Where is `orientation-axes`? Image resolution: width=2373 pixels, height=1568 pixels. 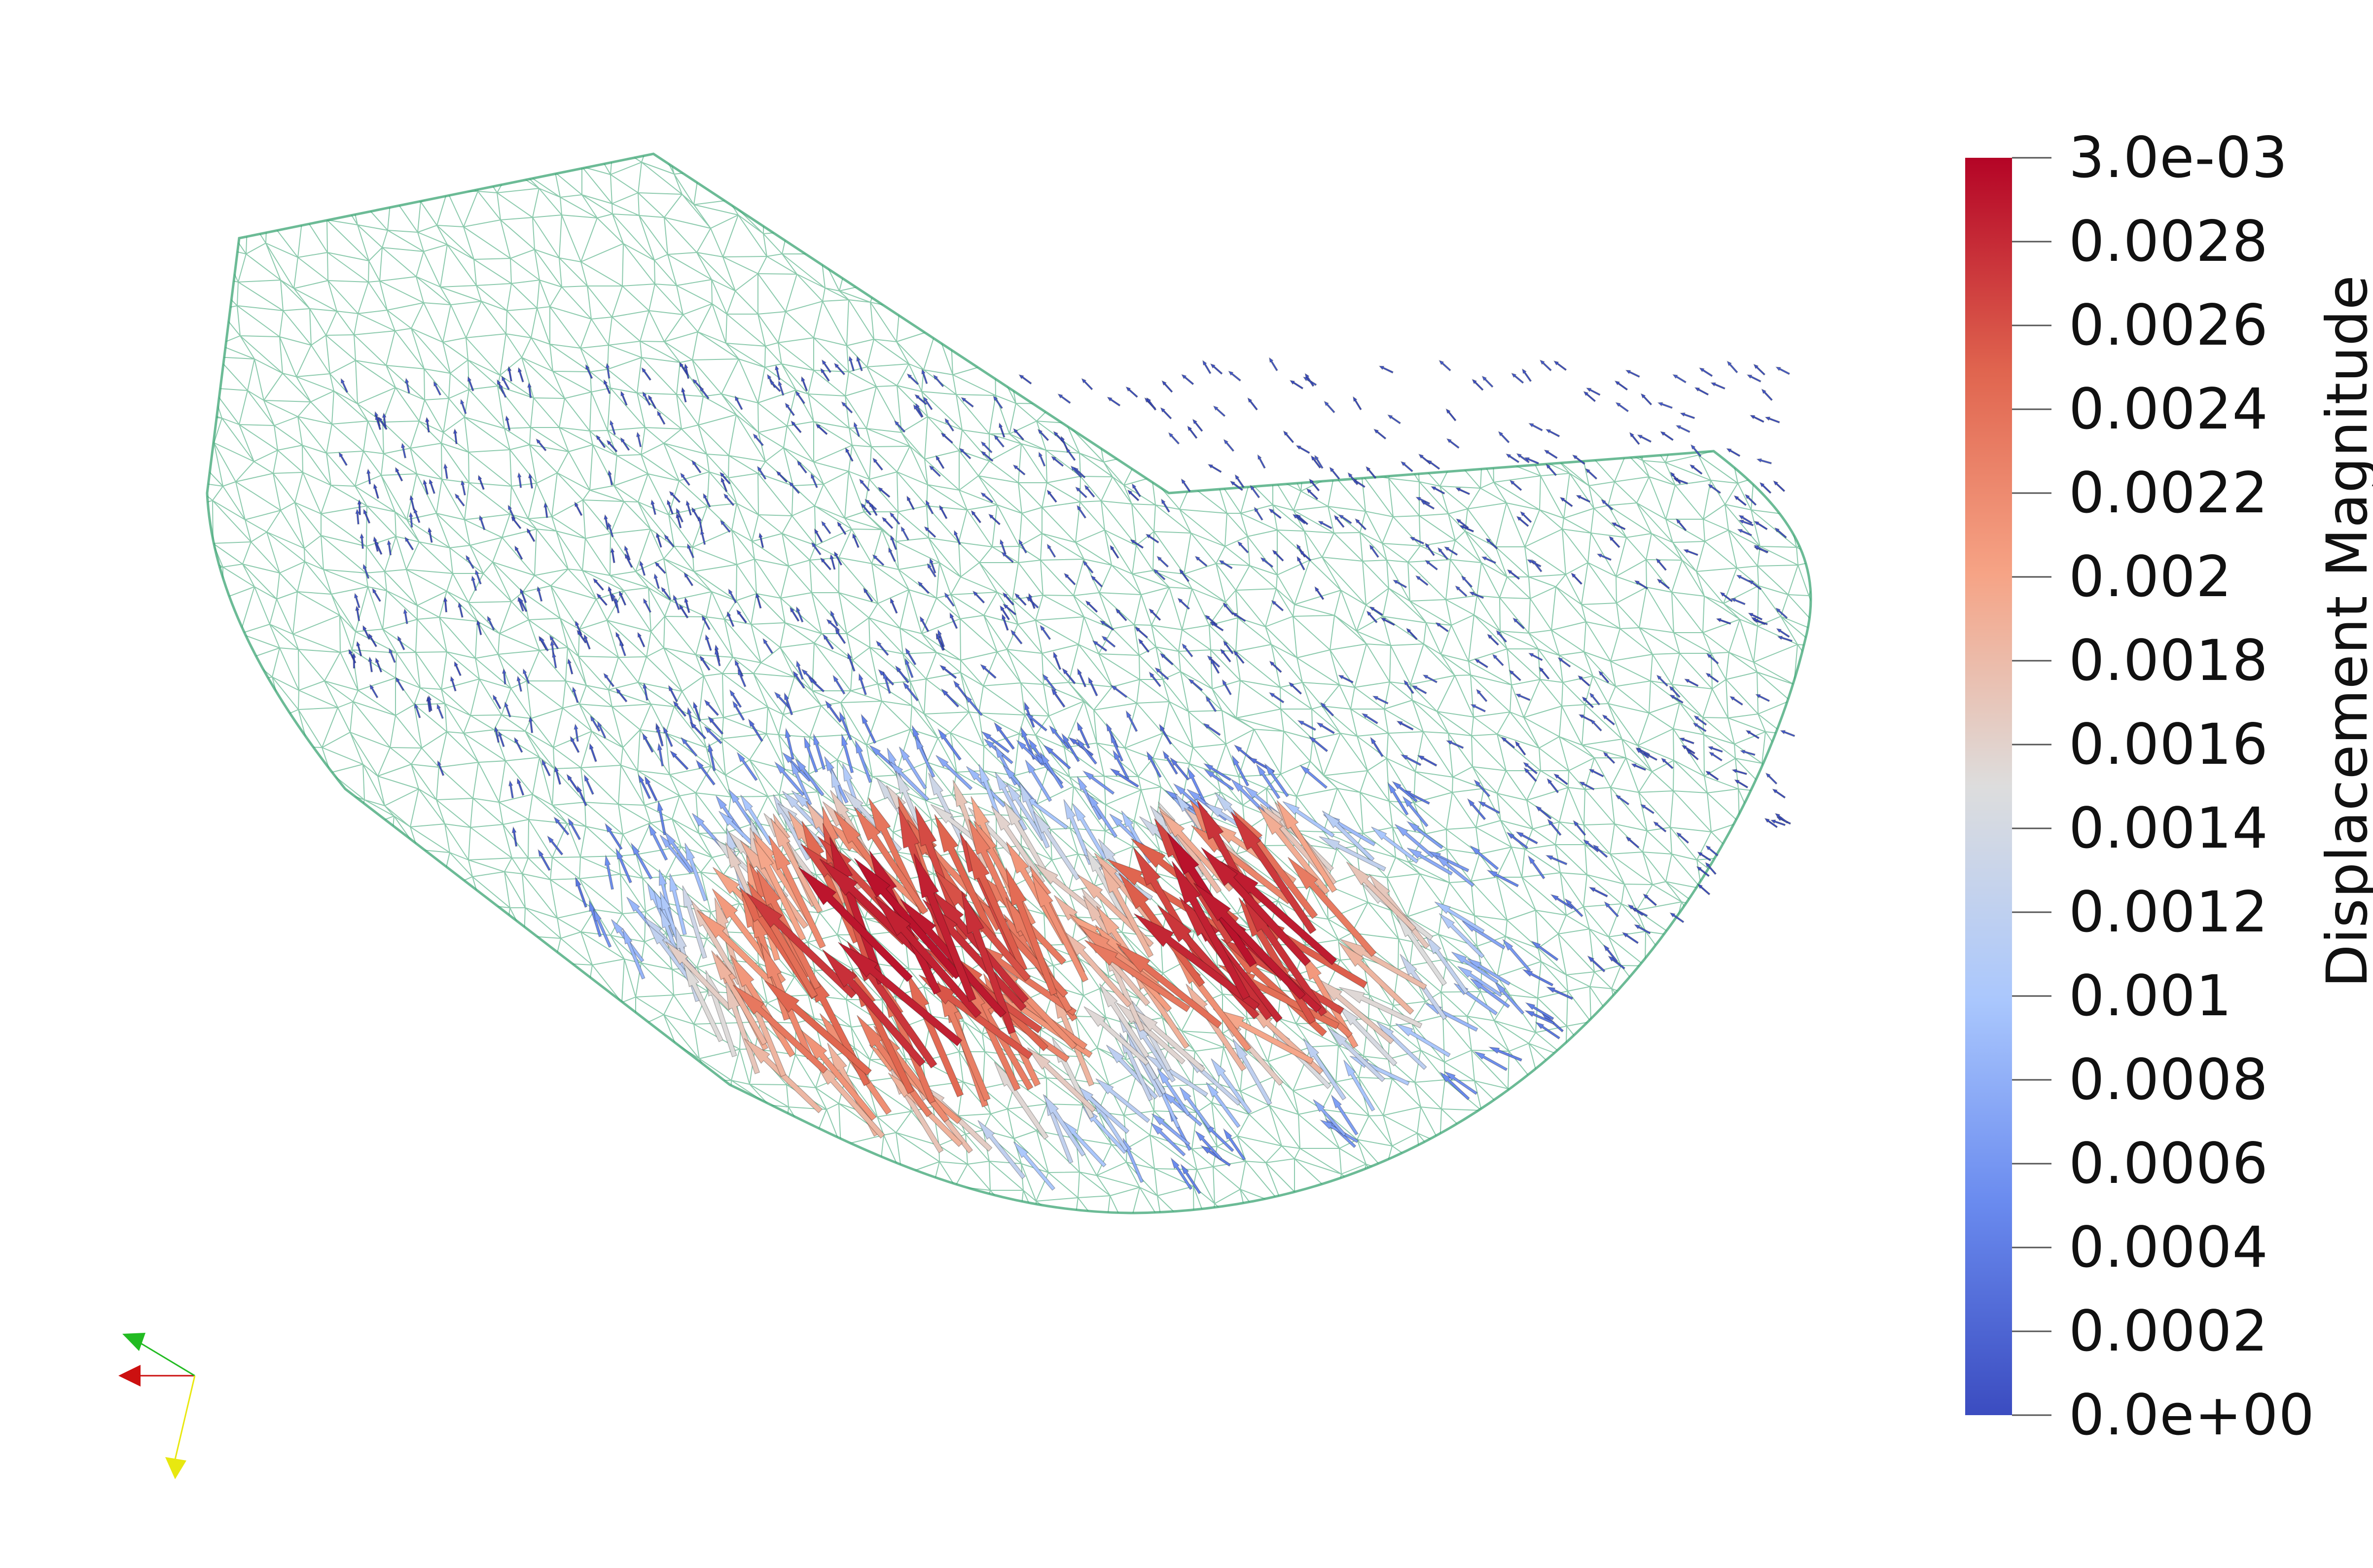 orientation-axes is located at coordinates (157, 1406).